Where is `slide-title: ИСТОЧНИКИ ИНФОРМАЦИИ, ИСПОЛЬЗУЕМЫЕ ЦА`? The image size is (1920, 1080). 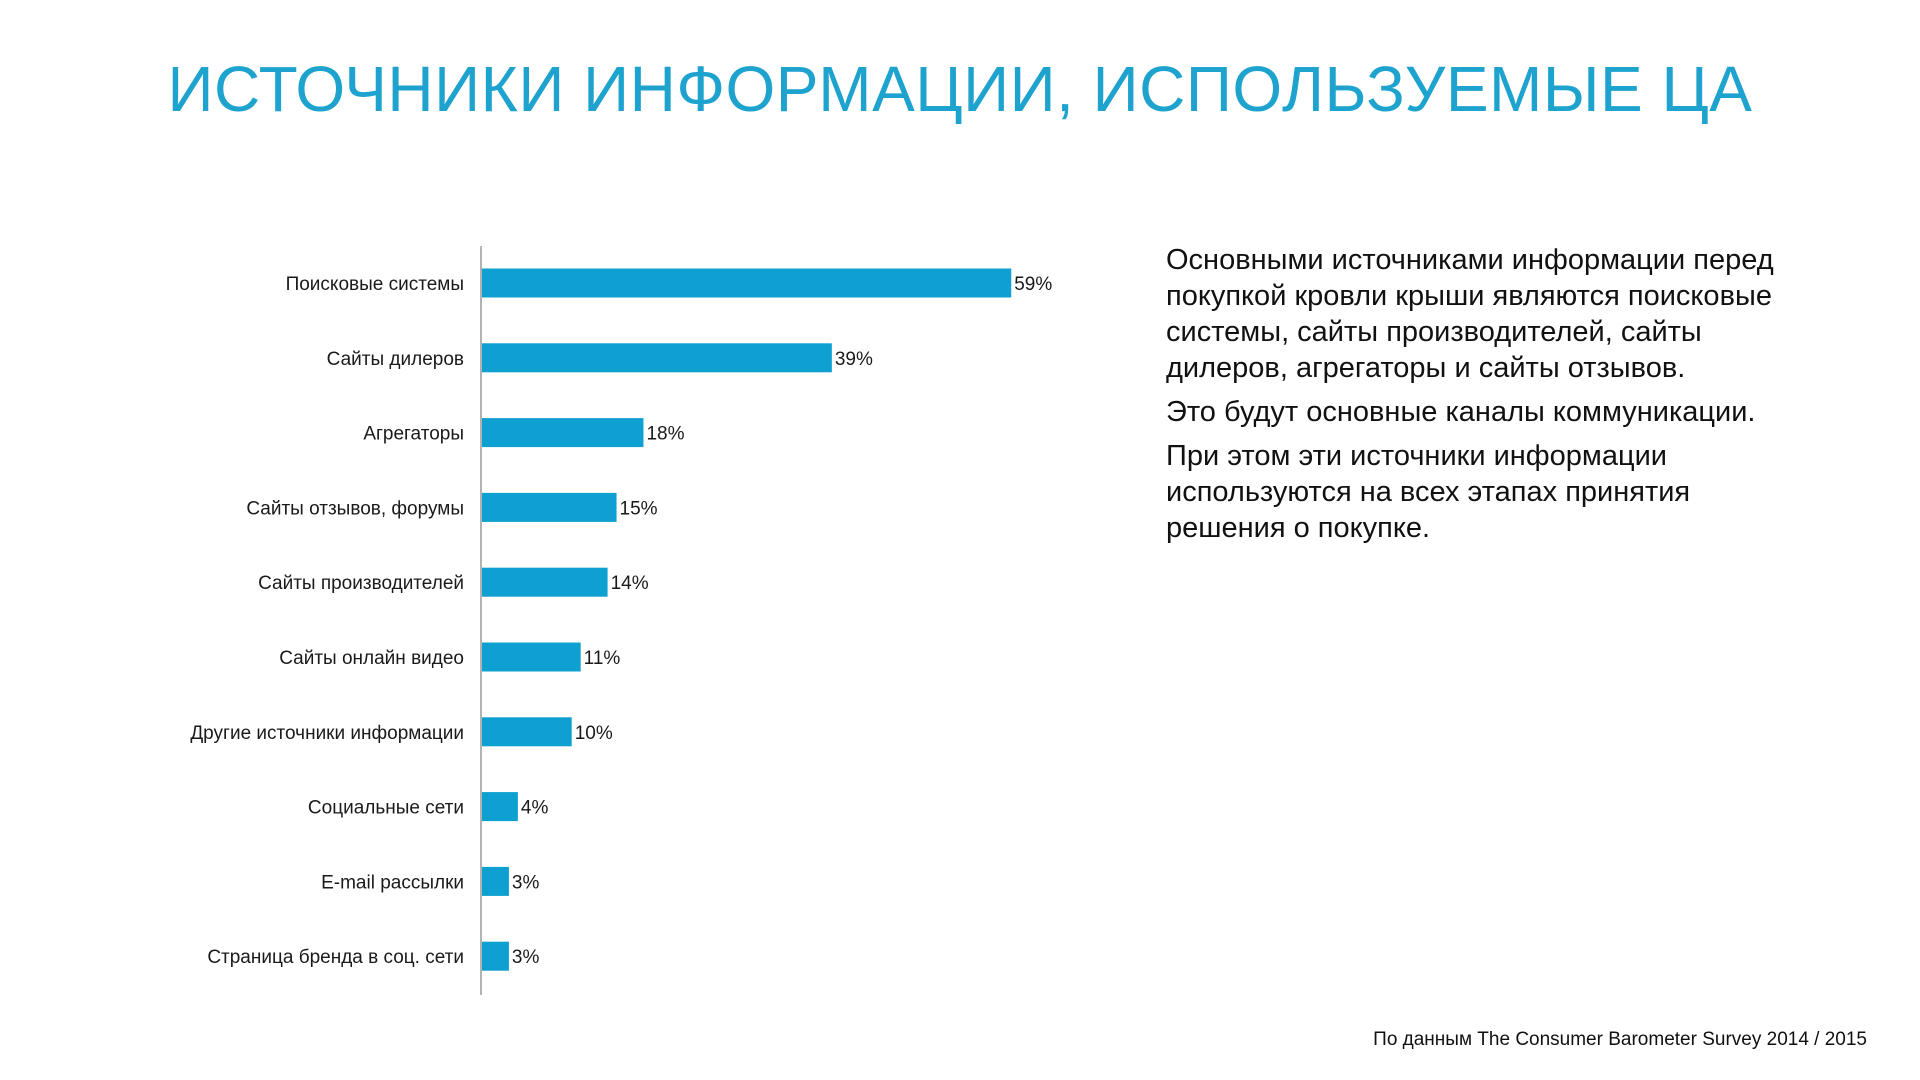 slide-title: ИСТОЧНИКИ ИНФОРМАЦИИ, ИСПОЛЬЗУЕМЫЕ ЦА is located at coordinates (960, 89).